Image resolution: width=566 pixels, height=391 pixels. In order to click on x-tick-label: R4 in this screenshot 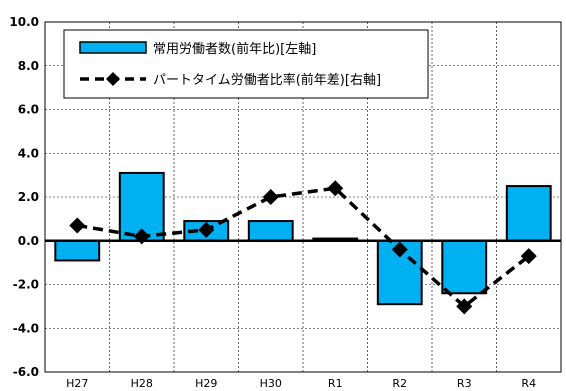, I will do `click(528, 383)`.